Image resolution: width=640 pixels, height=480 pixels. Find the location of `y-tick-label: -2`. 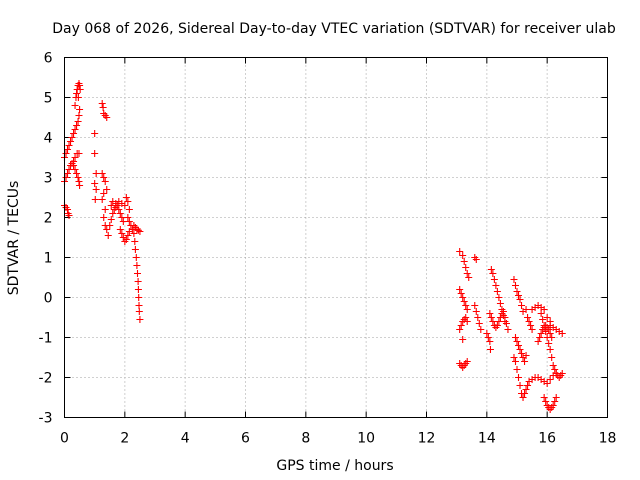

y-tick-label: -2 is located at coordinates (46, 379).